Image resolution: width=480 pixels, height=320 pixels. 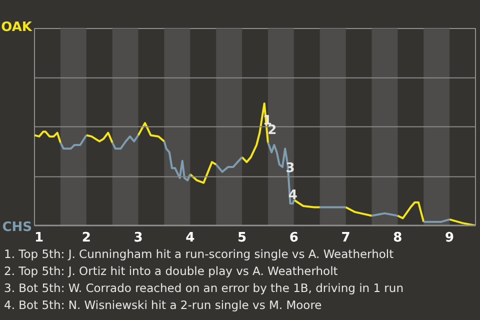 I want to click on x-tick-label: 6, so click(x=293, y=238).